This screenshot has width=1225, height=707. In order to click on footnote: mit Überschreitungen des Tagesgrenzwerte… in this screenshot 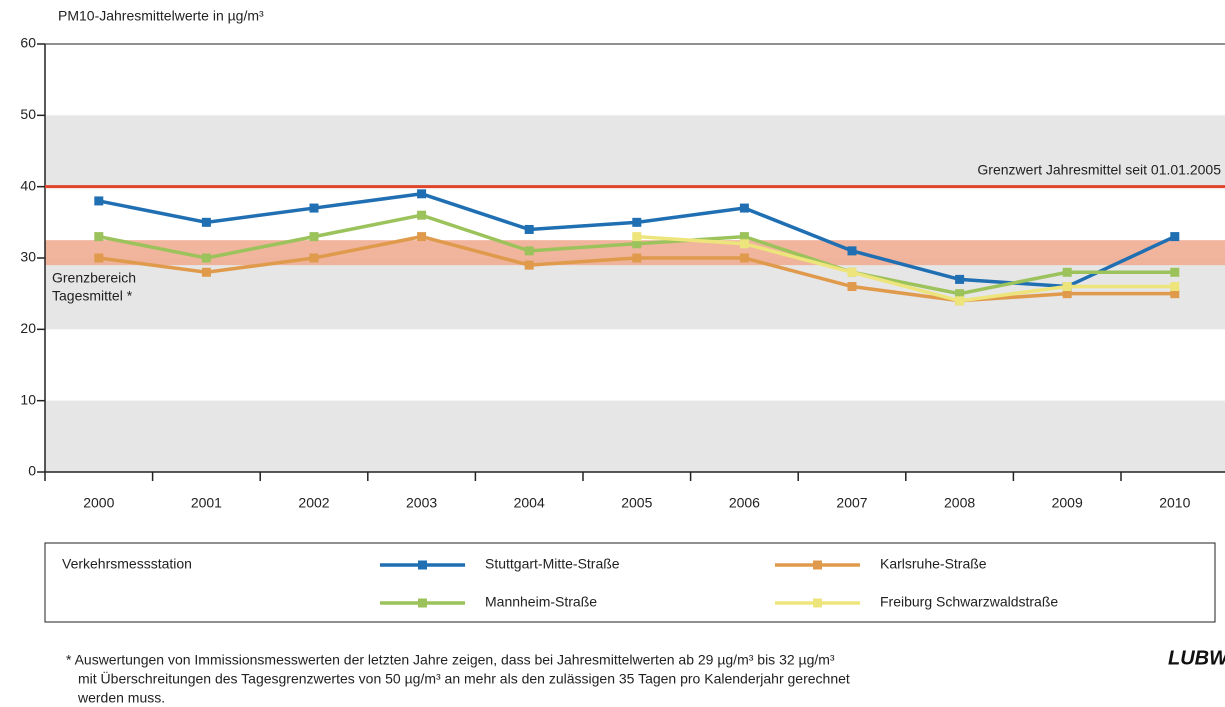, I will do `click(464, 678)`.